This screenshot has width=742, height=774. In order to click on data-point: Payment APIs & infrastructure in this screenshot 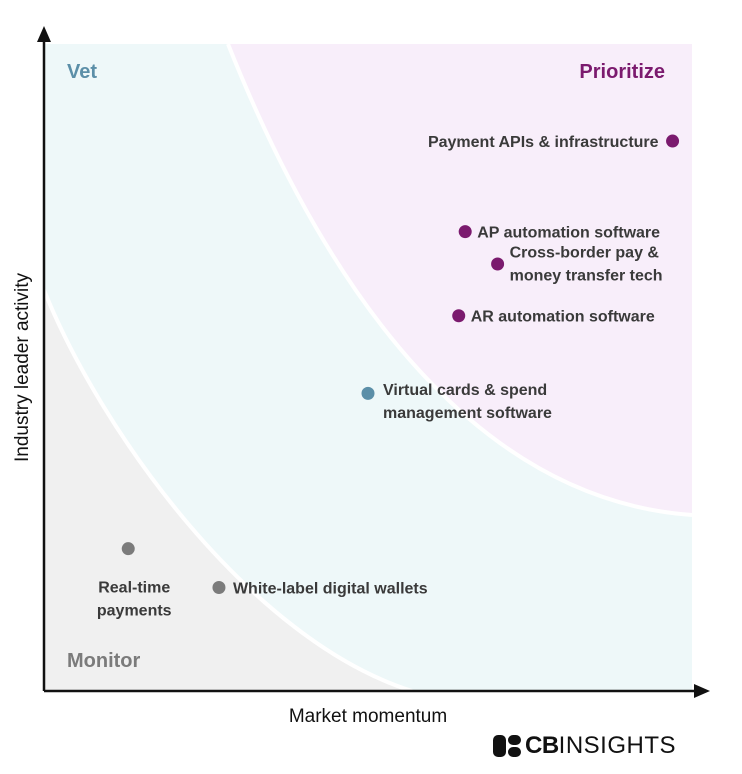, I will do `click(554, 142)`.